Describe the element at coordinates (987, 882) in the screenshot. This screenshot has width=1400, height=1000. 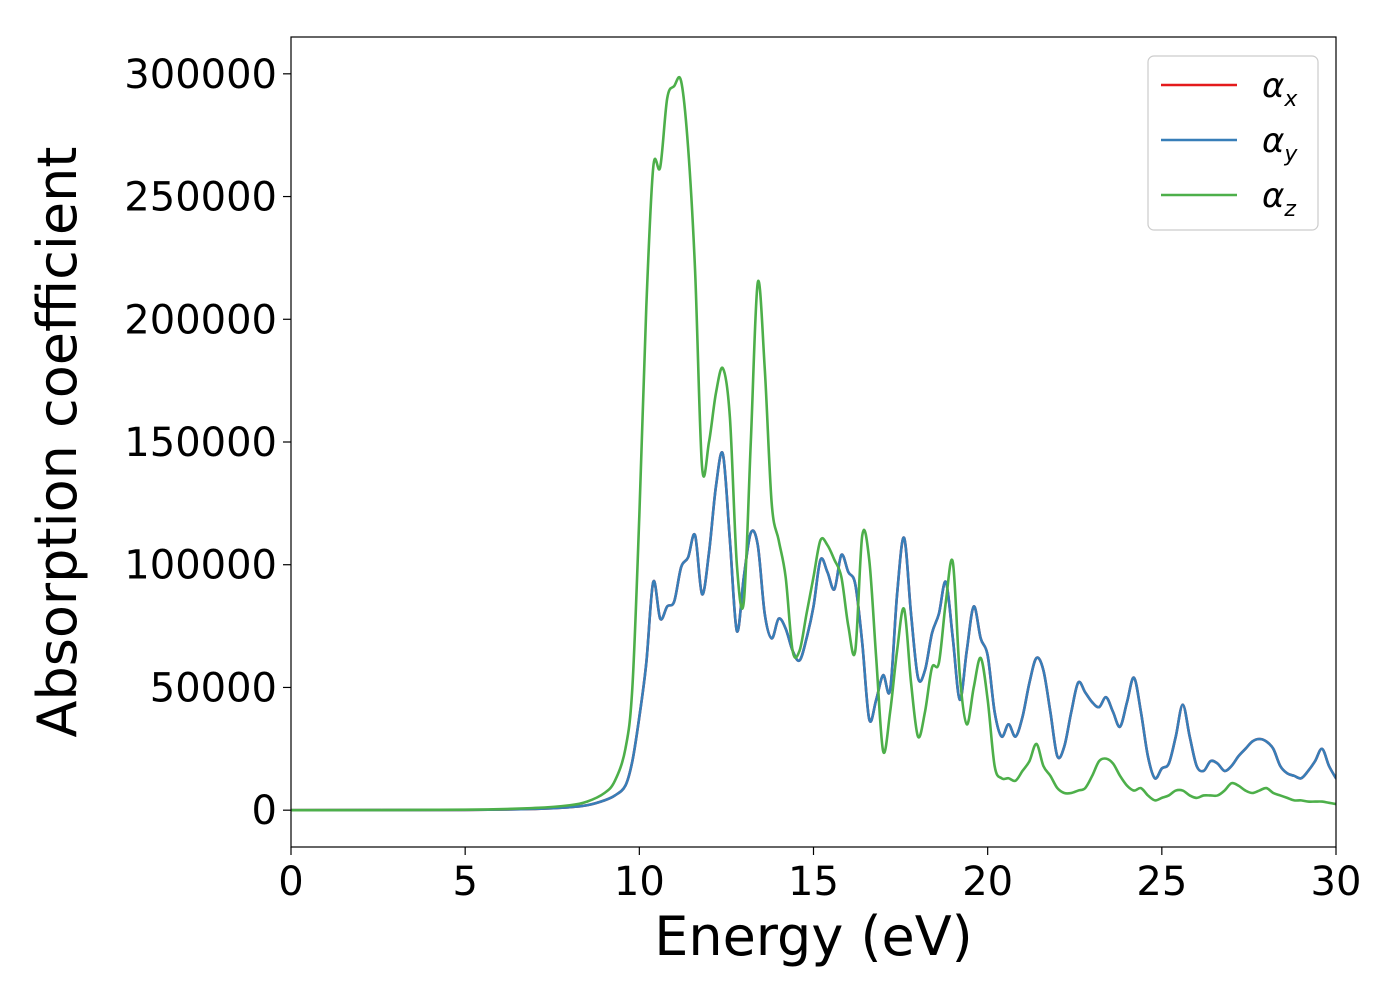
I see `x-tick-label: 20` at that location.